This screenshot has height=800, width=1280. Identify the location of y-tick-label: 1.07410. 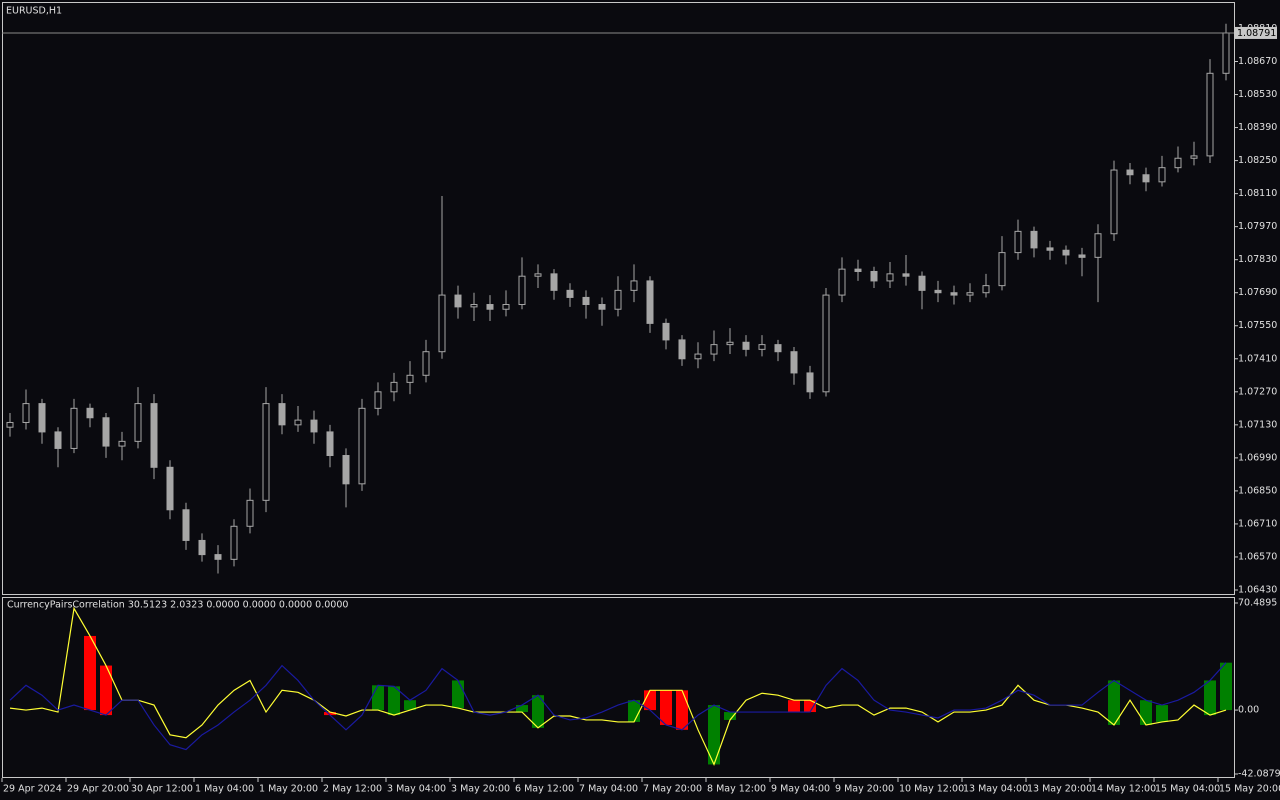
(1257, 358).